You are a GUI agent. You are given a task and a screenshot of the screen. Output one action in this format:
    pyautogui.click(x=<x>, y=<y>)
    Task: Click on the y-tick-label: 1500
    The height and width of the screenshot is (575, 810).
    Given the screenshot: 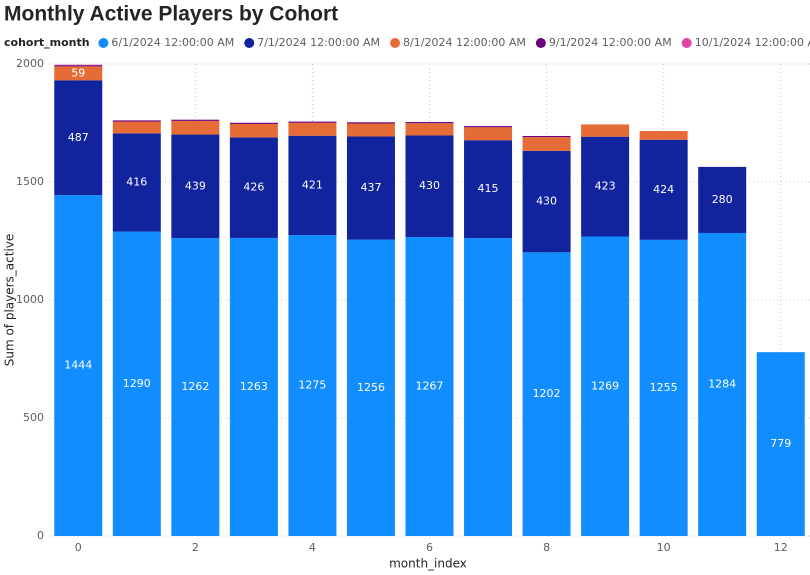 What is the action you would take?
    pyautogui.click(x=30, y=181)
    